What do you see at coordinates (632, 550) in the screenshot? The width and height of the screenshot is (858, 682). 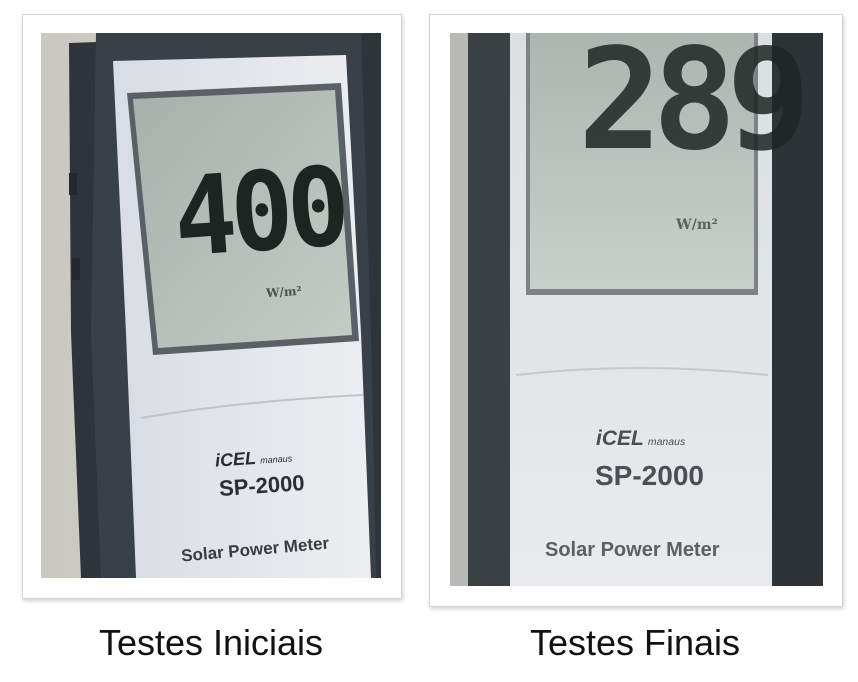 I see `device-subtitle: Solar Power Meter` at bounding box center [632, 550].